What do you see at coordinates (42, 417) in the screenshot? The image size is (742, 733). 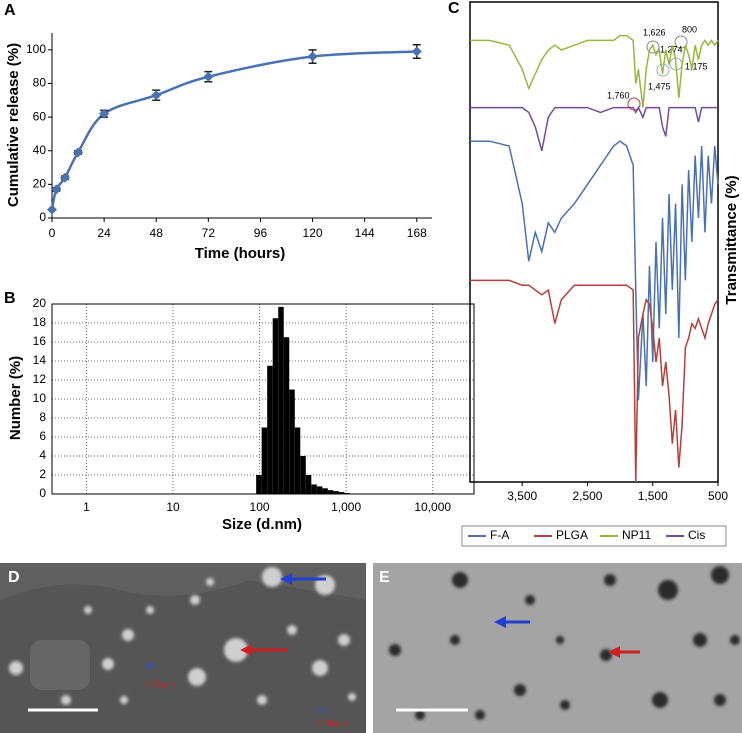 I see `y-tick-label: 8` at bounding box center [42, 417].